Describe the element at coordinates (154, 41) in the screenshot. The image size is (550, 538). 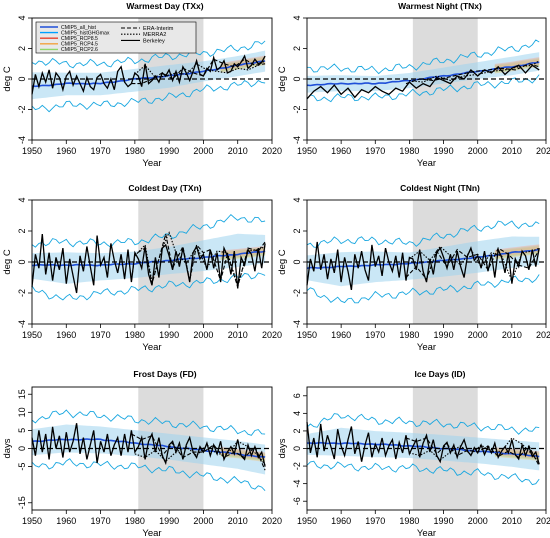
I see `legend-entry: Berkeley` at that location.